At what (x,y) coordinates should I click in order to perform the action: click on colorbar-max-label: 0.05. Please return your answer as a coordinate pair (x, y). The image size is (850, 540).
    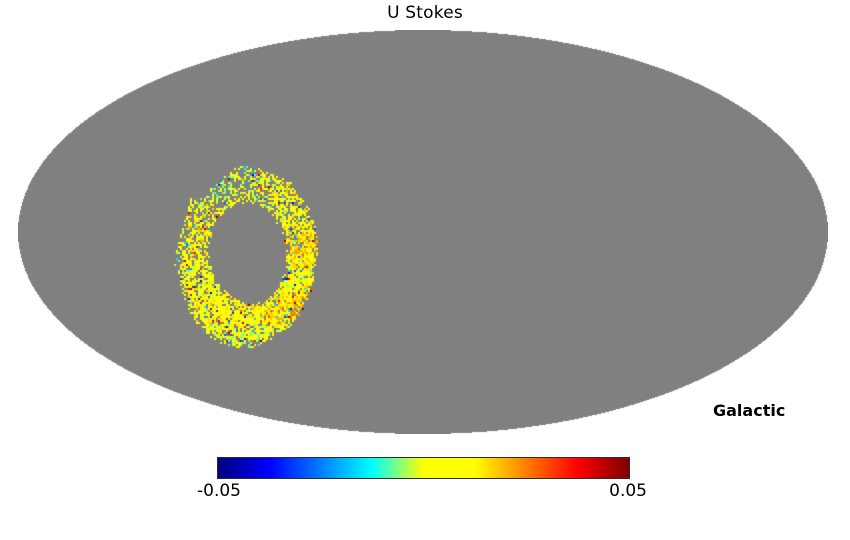
    Looking at the image, I should click on (628, 491).